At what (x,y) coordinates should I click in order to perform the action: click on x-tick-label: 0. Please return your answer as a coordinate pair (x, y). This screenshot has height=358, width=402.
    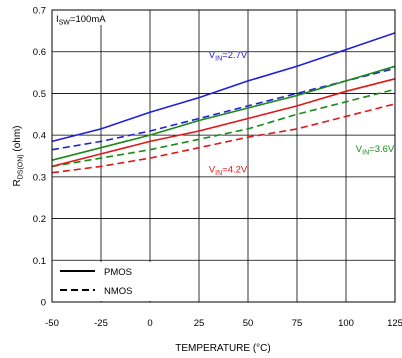
    Looking at the image, I should click on (149, 323).